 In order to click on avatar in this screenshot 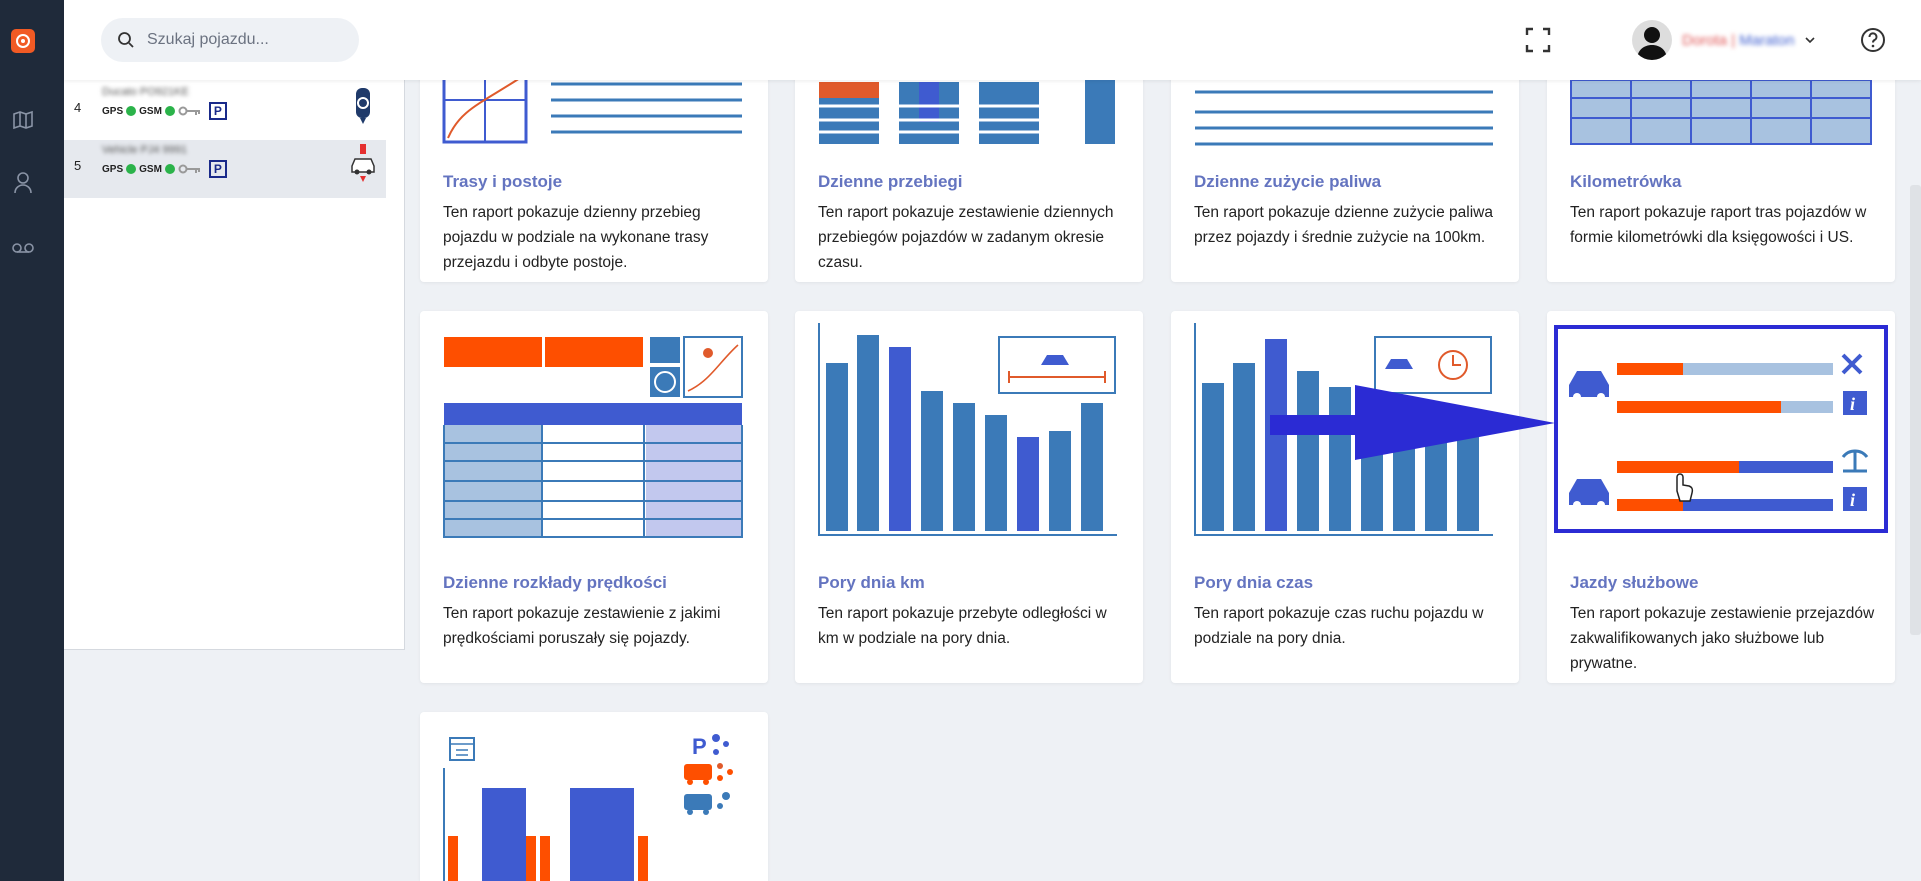, I will do `click(1652, 40)`.